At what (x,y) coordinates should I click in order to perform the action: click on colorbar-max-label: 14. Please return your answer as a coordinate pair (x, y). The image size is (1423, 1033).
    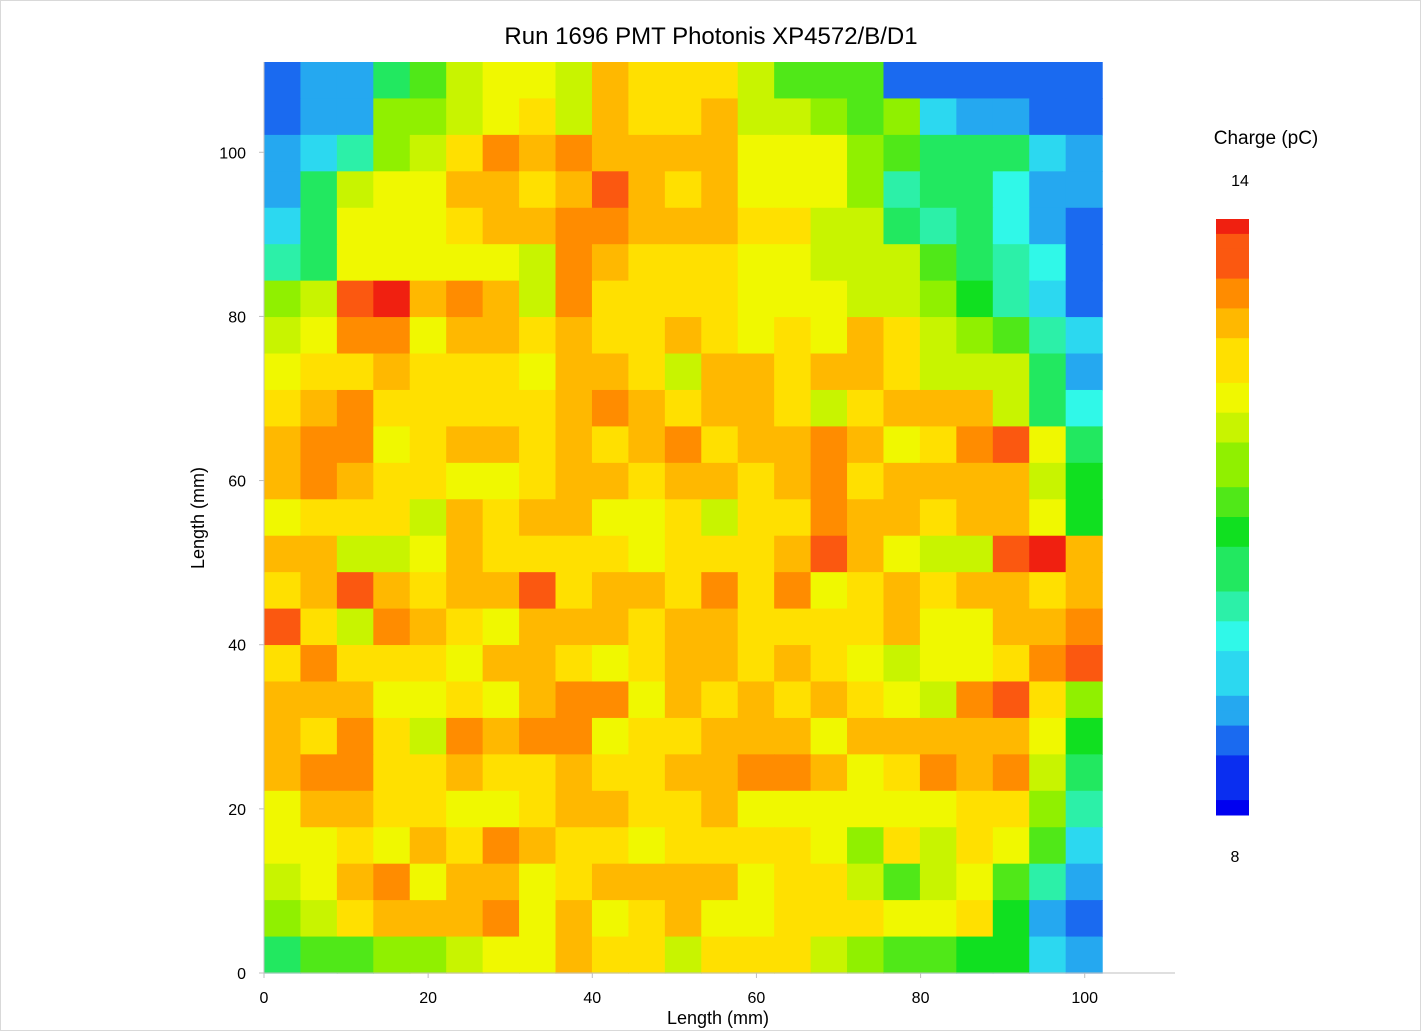
    Looking at the image, I should click on (1240, 181).